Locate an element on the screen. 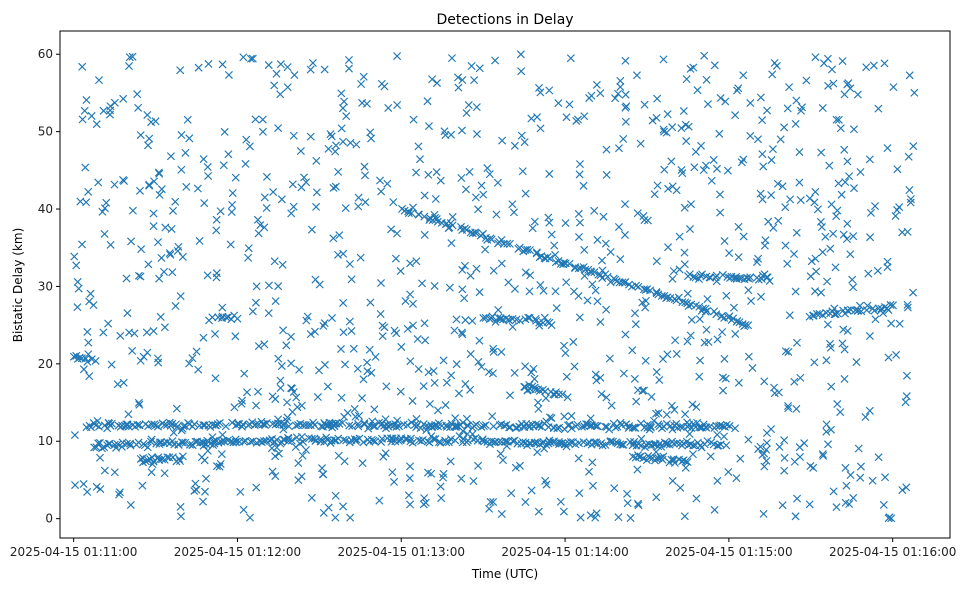  chart-title: Detections in Delay is located at coordinates (504, 20).